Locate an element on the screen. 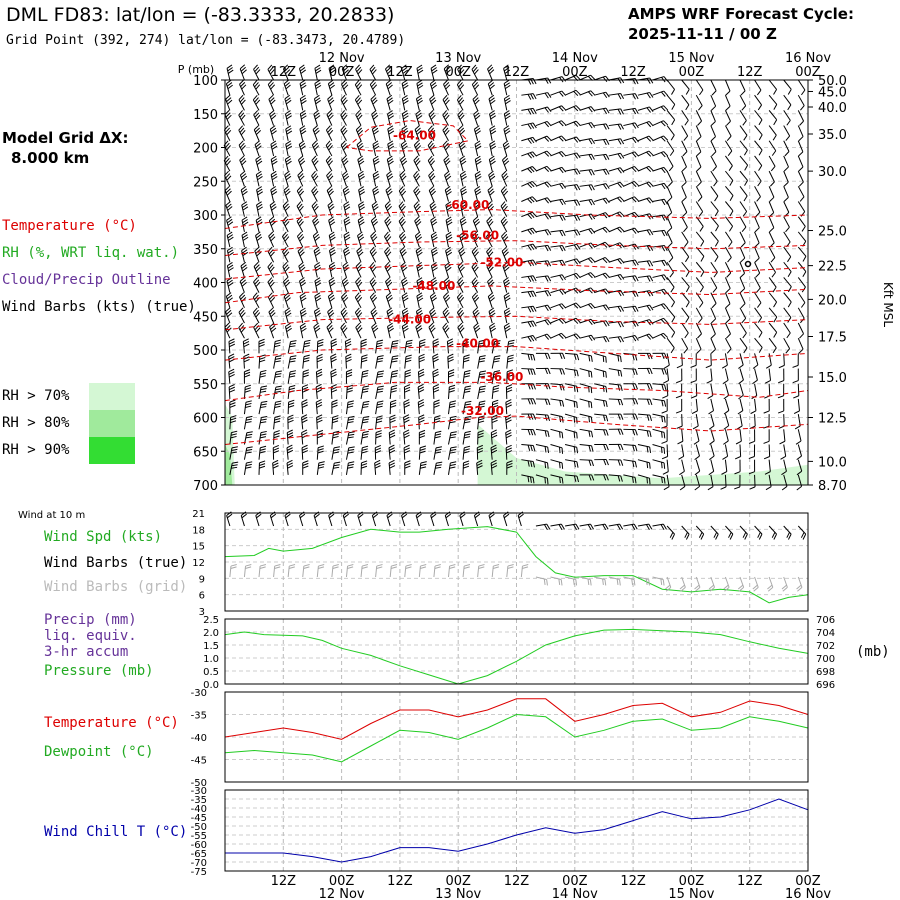 The height and width of the screenshot is (900, 900). isotherm is located at coordinates (516, 270).